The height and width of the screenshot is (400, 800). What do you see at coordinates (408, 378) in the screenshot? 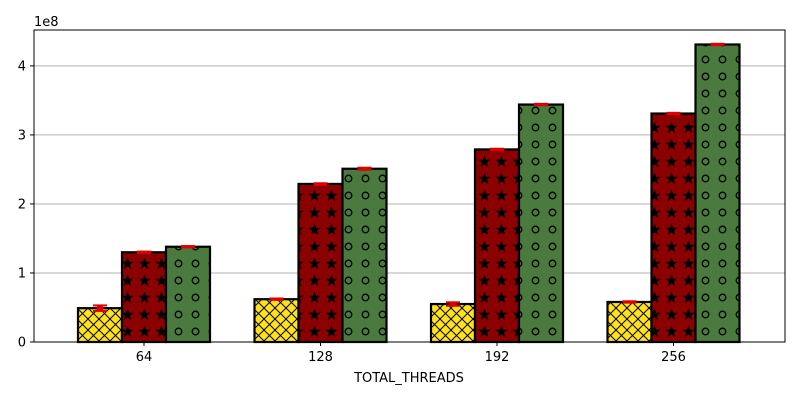
I see `x-axis-label: TOTAL_THREADS` at bounding box center [408, 378].